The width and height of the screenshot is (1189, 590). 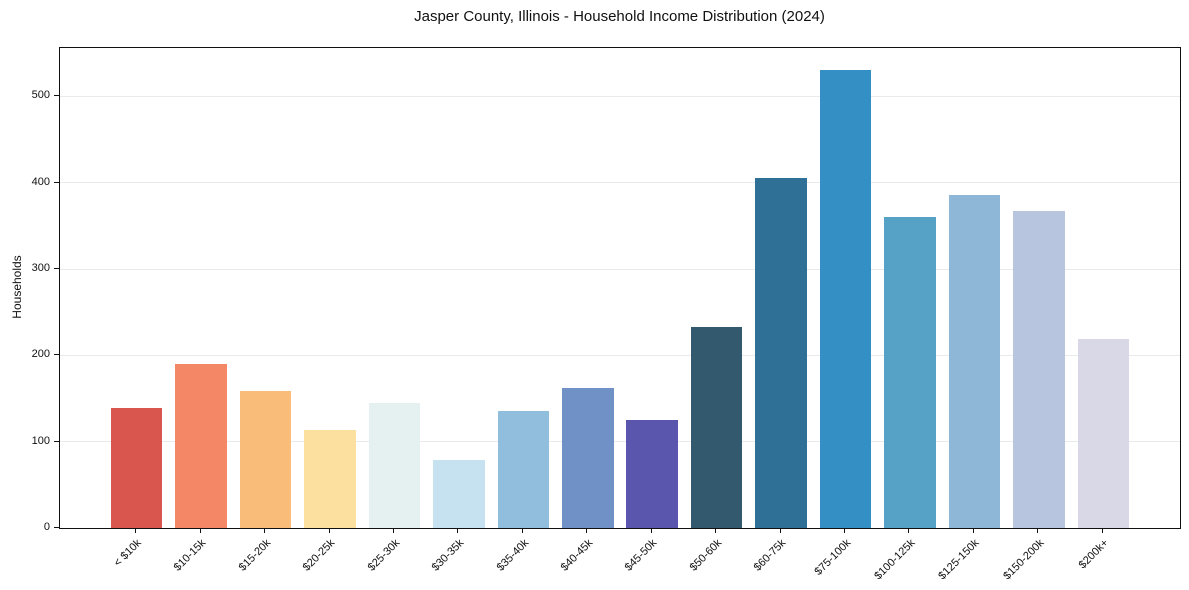 I want to click on x-tick-label-text: $100-125k, so click(x=895, y=560).